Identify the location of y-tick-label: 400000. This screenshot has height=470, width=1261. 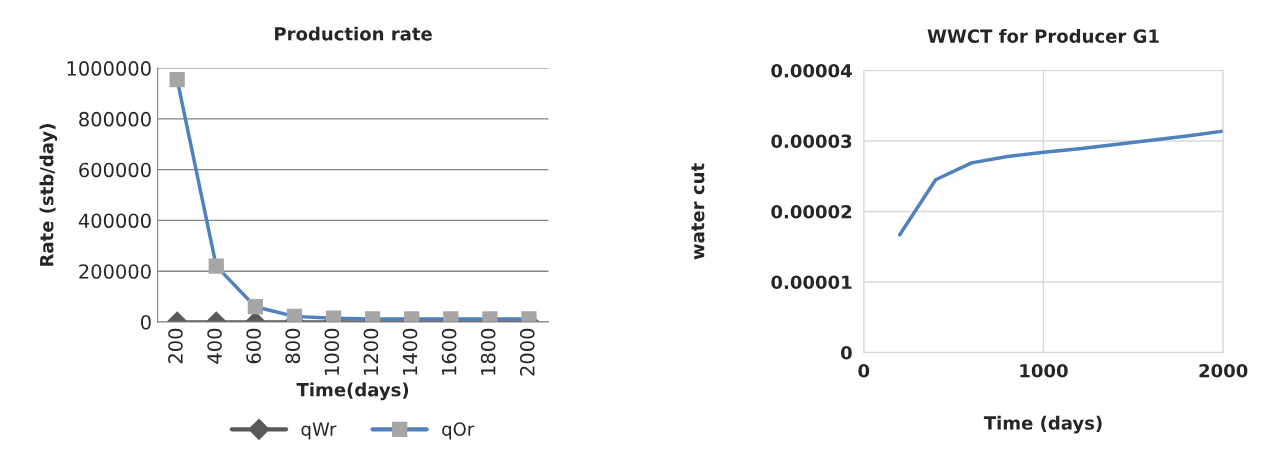
(114, 221).